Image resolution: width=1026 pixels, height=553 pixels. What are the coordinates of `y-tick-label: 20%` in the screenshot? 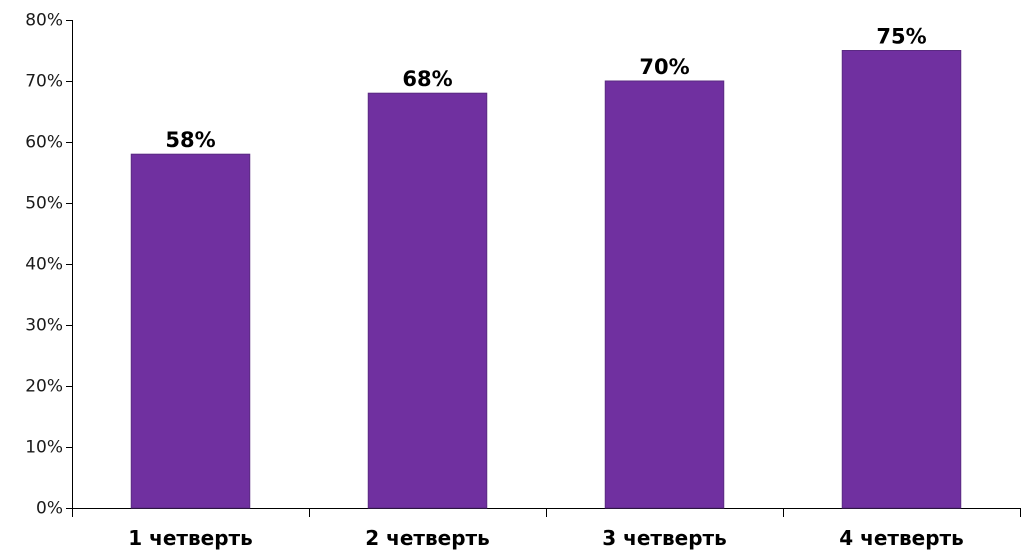 It's located at (44, 387).